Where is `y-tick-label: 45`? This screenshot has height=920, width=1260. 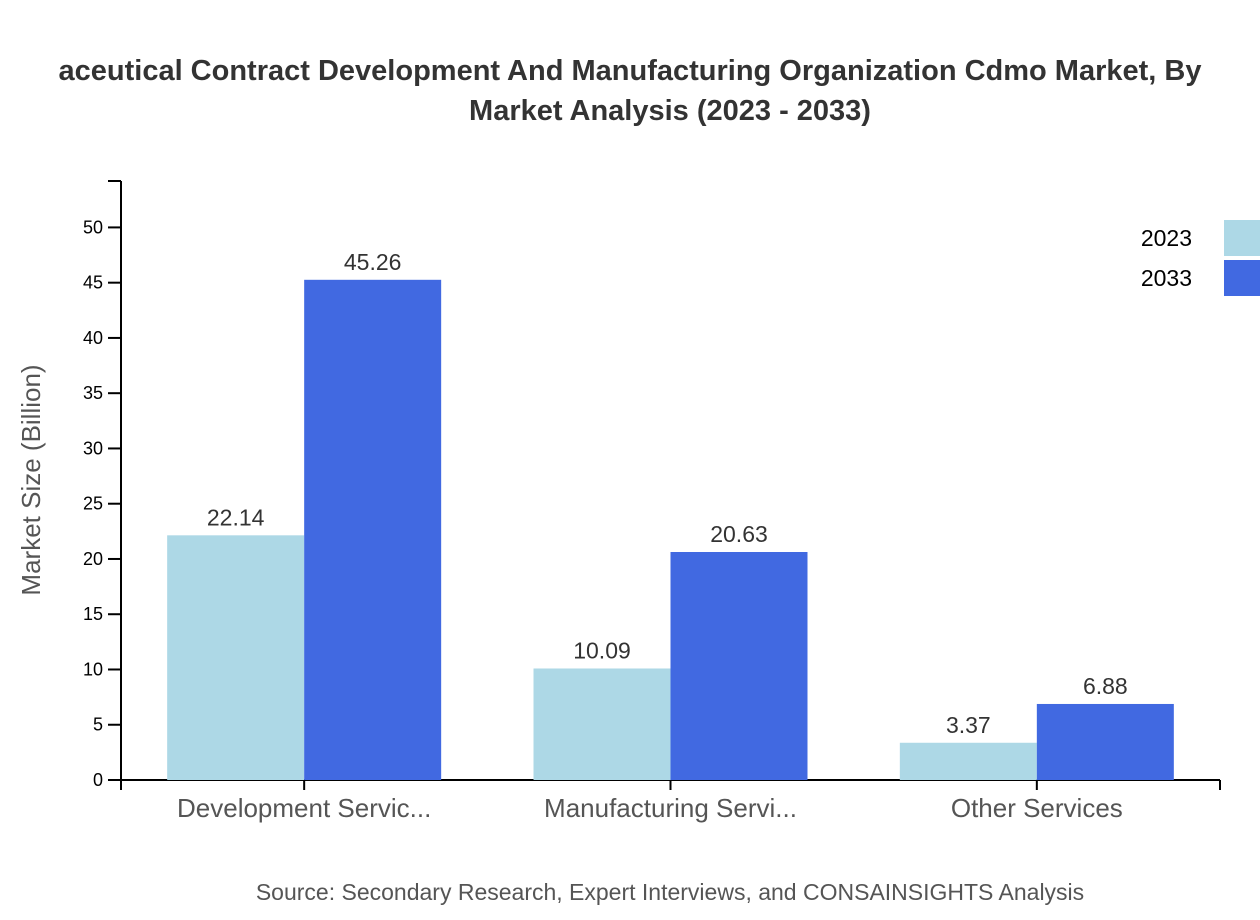
y-tick-label: 45 is located at coordinates (93, 283).